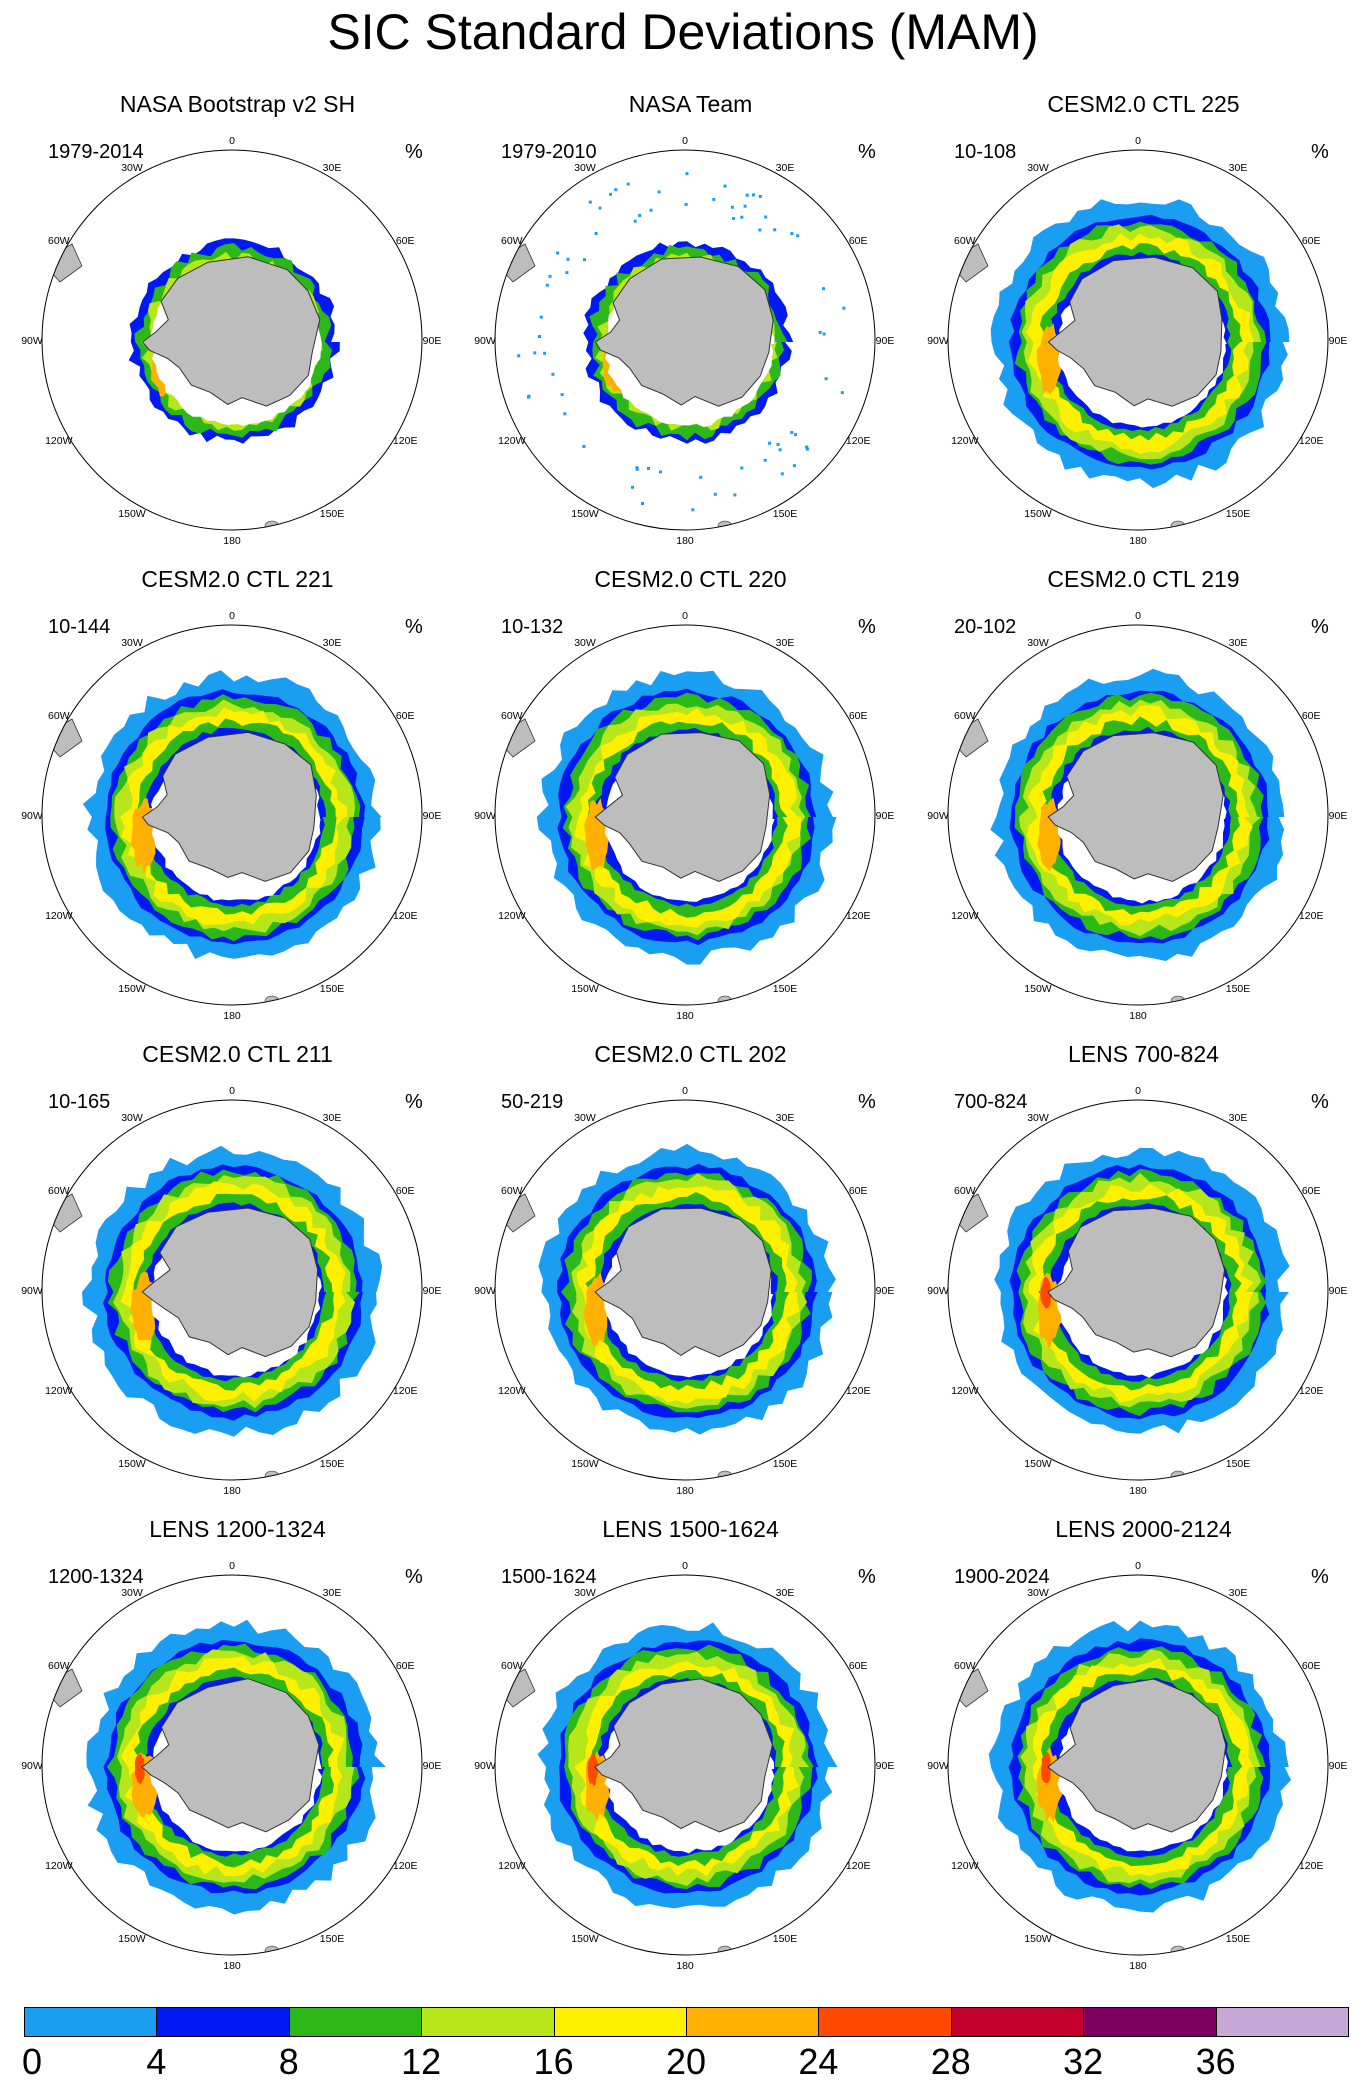  What do you see at coordinates (818, 2061) in the screenshot?
I see `colorbar-tick-label: 24` at bounding box center [818, 2061].